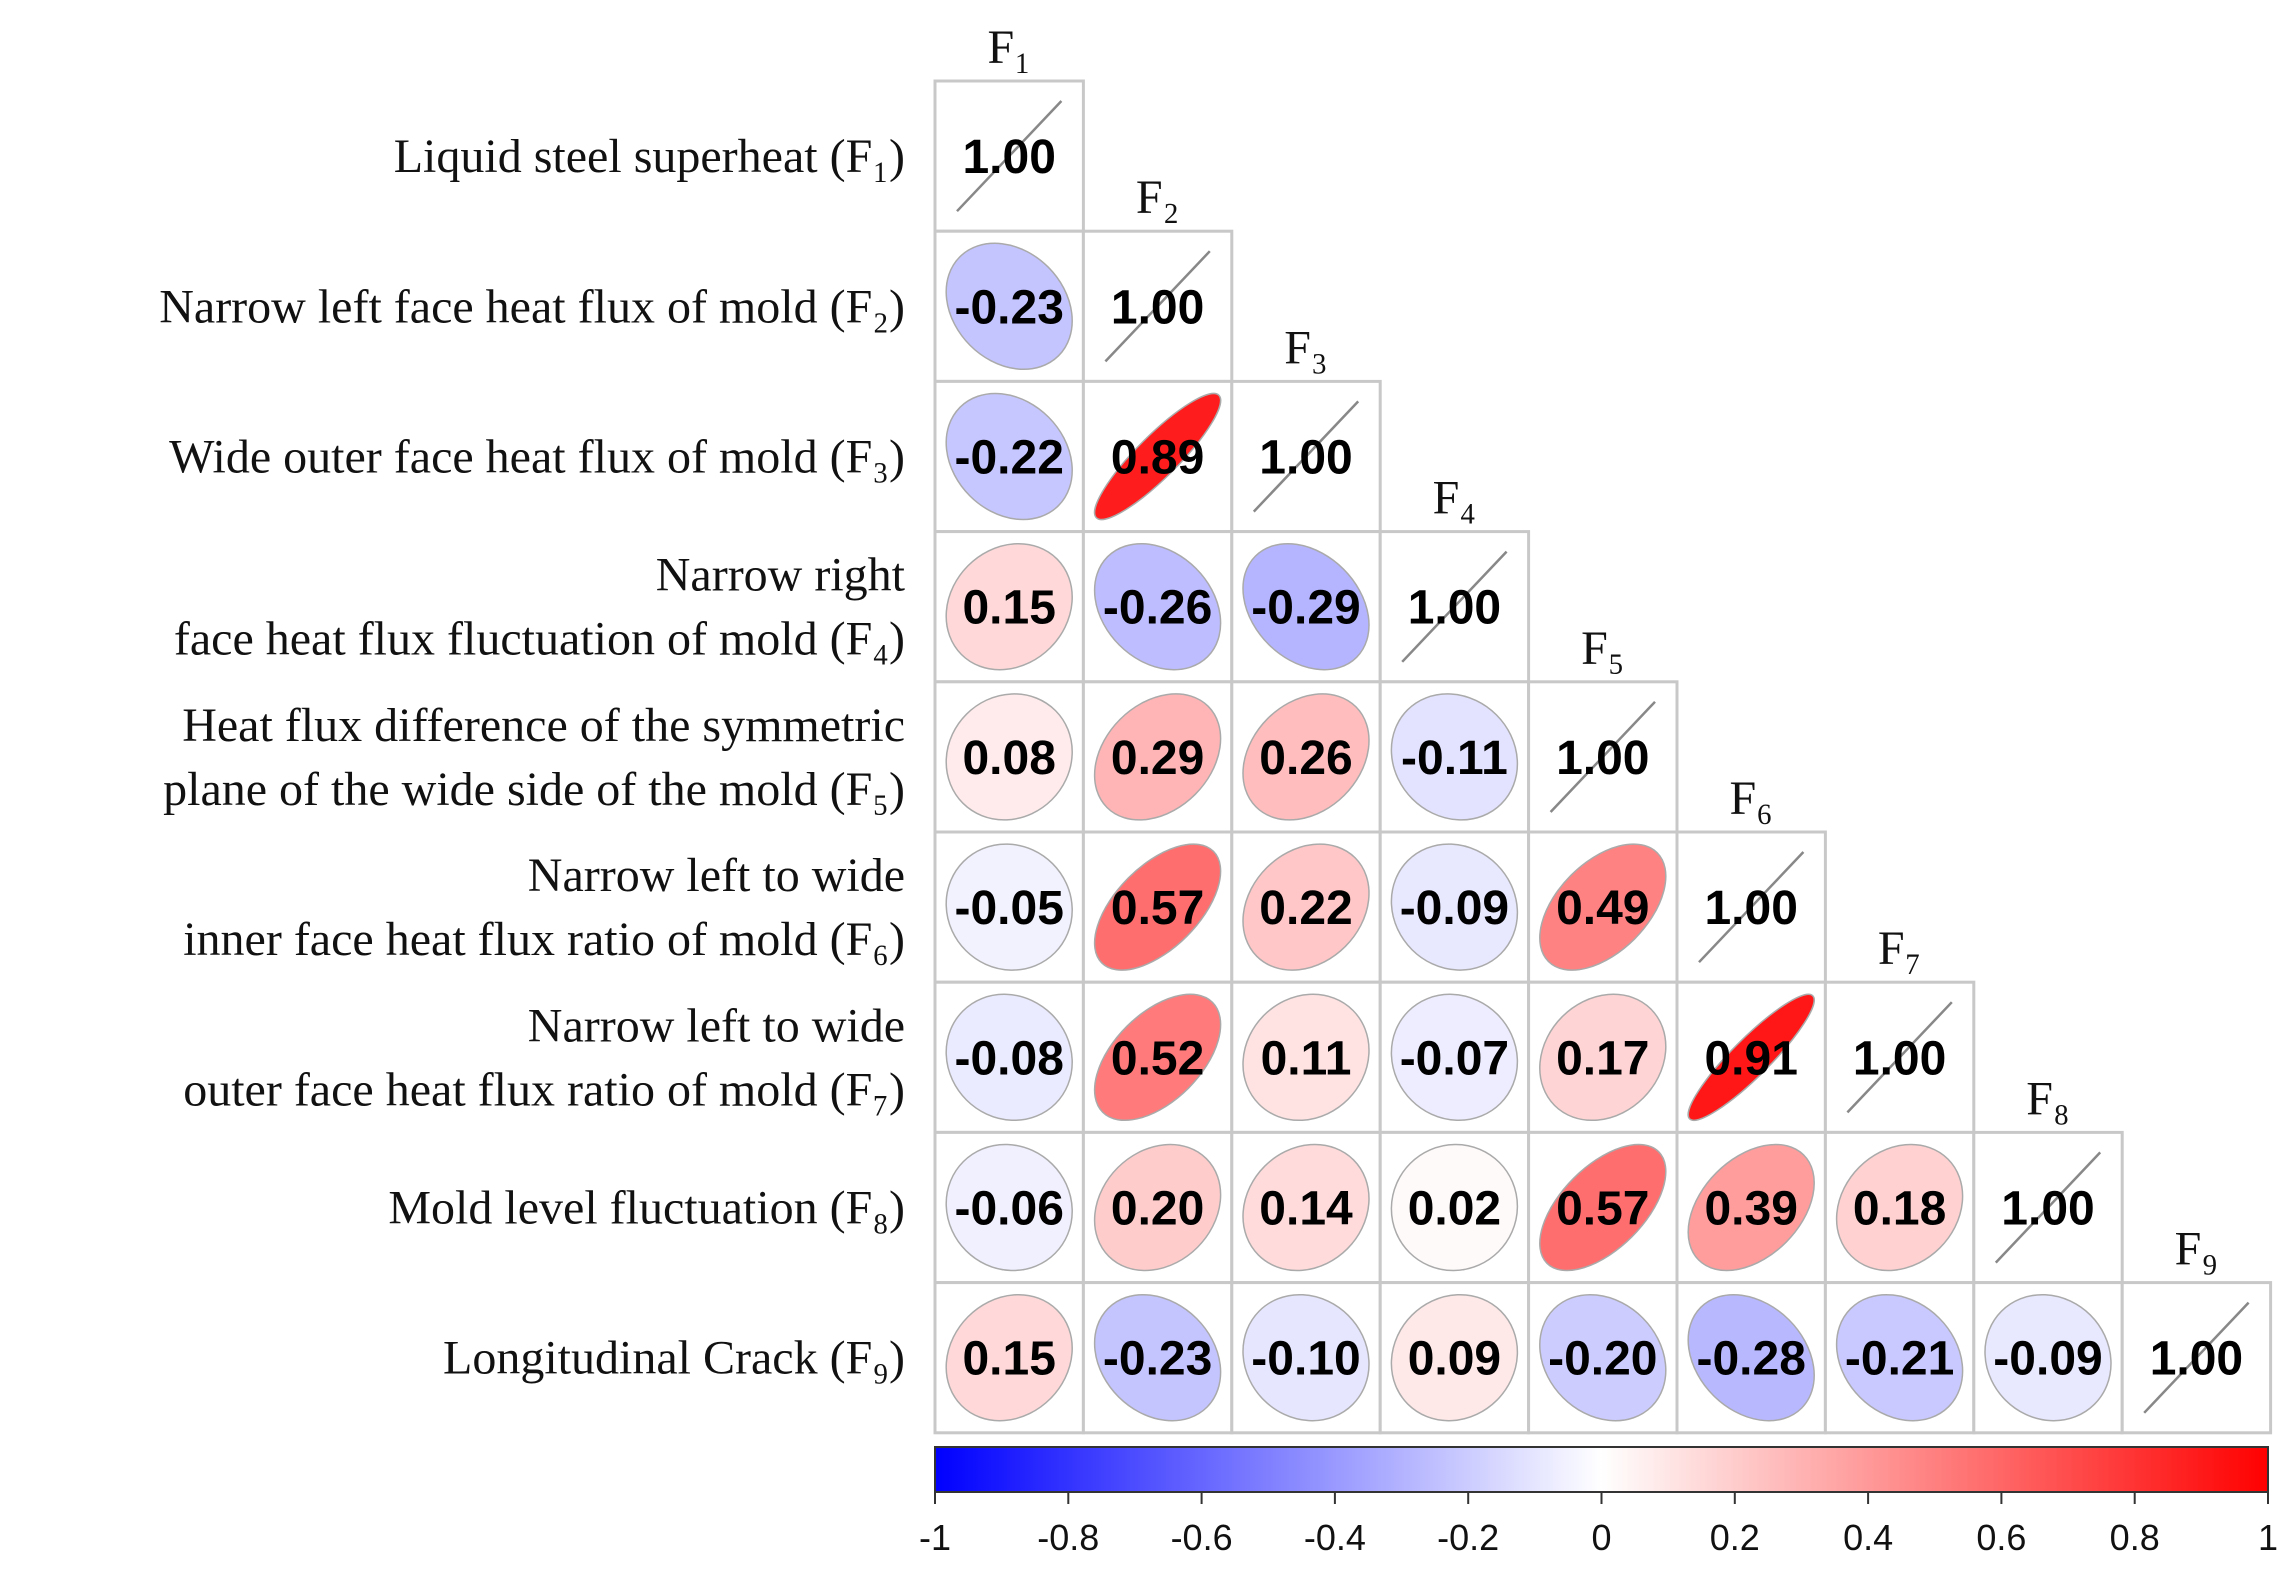 The image size is (2294, 1582). Describe the element at coordinates (1305, 1359) in the screenshot. I see `correlation-value: -0.10` at that location.